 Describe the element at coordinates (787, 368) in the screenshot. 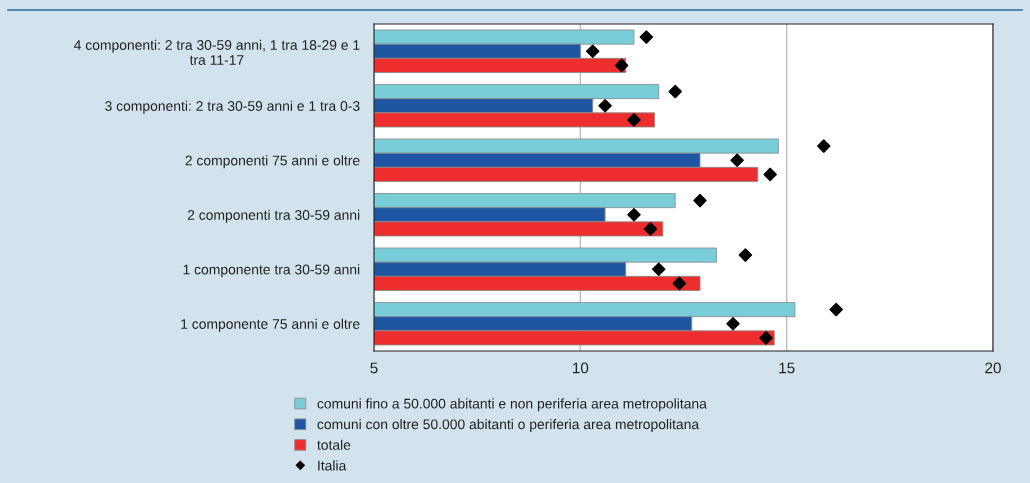

I see `x-tick-label: 15` at that location.